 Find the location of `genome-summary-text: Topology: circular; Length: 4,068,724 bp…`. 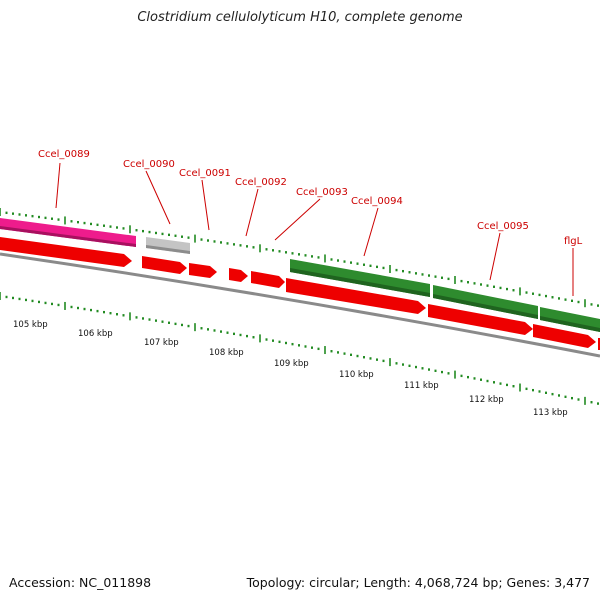

genome-summary-text: Topology: circular; Length: 4,068,724 bp… is located at coordinates (418, 582).